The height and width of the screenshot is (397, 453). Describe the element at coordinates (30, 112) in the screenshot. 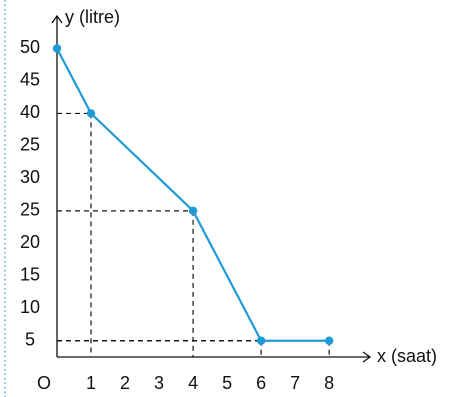

I see `y-tick-label: 40` at that location.